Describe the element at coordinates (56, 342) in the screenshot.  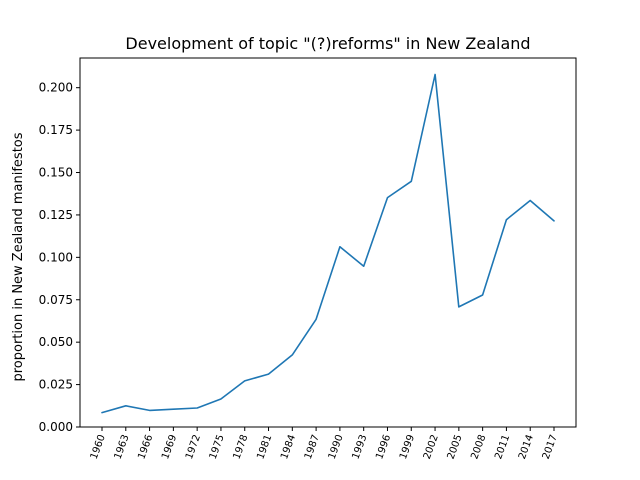
I see `y-tick-label: 0.050` at that location.